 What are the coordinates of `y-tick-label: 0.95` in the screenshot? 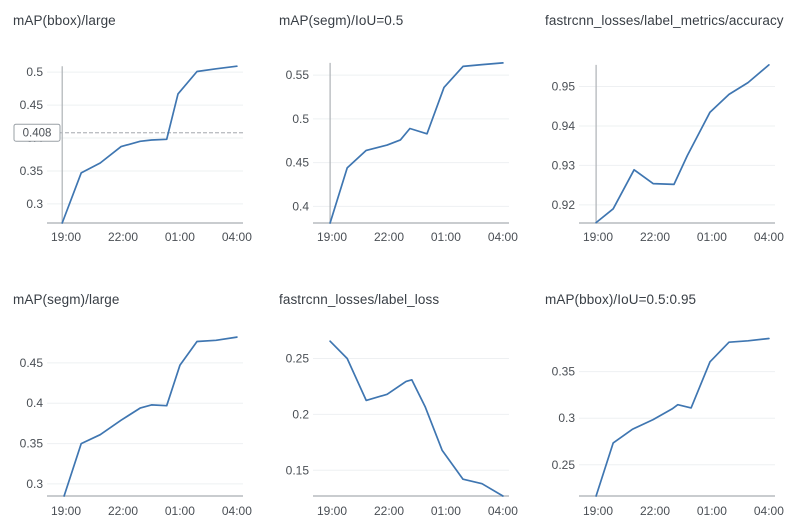 It's located at (564, 87).